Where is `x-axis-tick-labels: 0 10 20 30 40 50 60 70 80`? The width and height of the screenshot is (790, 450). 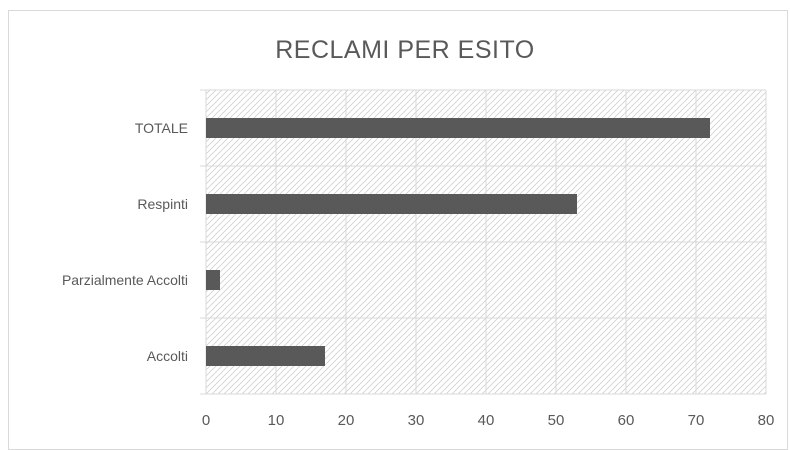 x-axis-tick-labels: 0 10 20 30 40 50 60 70 80 is located at coordinates (488, 420).